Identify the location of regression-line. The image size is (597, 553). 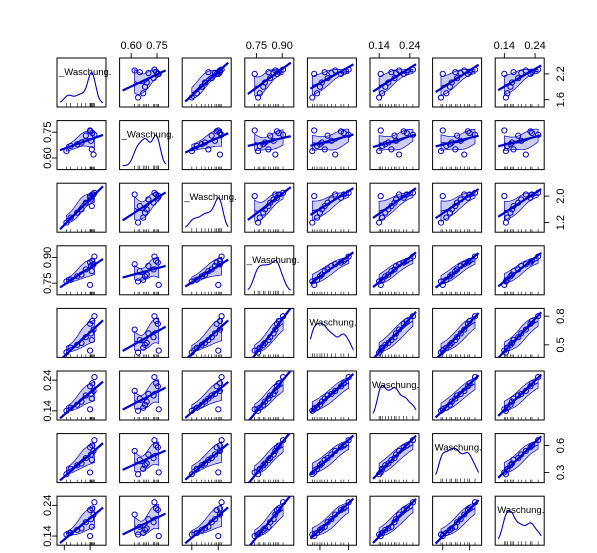
(270, 521).